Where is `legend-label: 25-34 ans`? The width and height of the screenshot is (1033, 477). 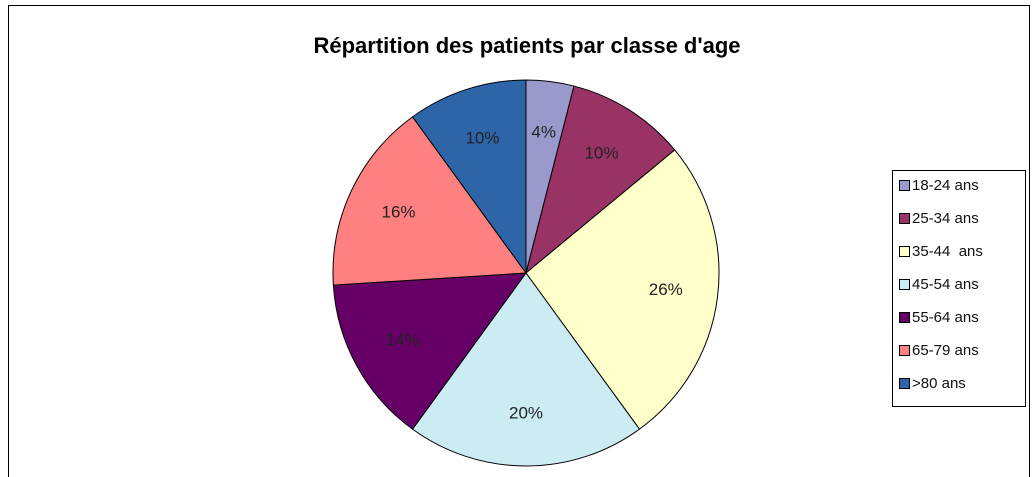 legend-label: 25-34 ans is located at coordinates (945, 218).